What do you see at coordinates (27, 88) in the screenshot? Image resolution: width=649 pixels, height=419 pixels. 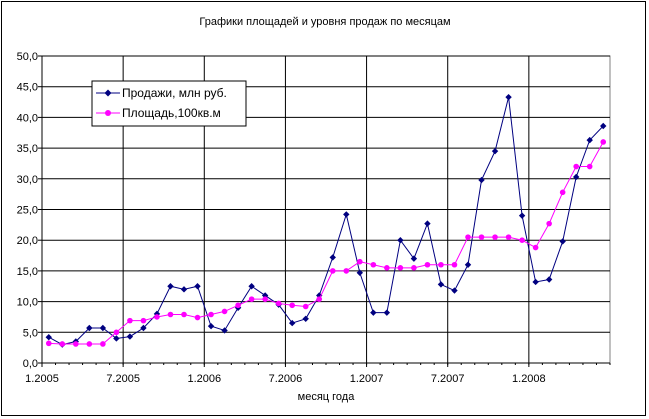 I see `y-tick-label: 45,0` at bounding box center [27, 88].